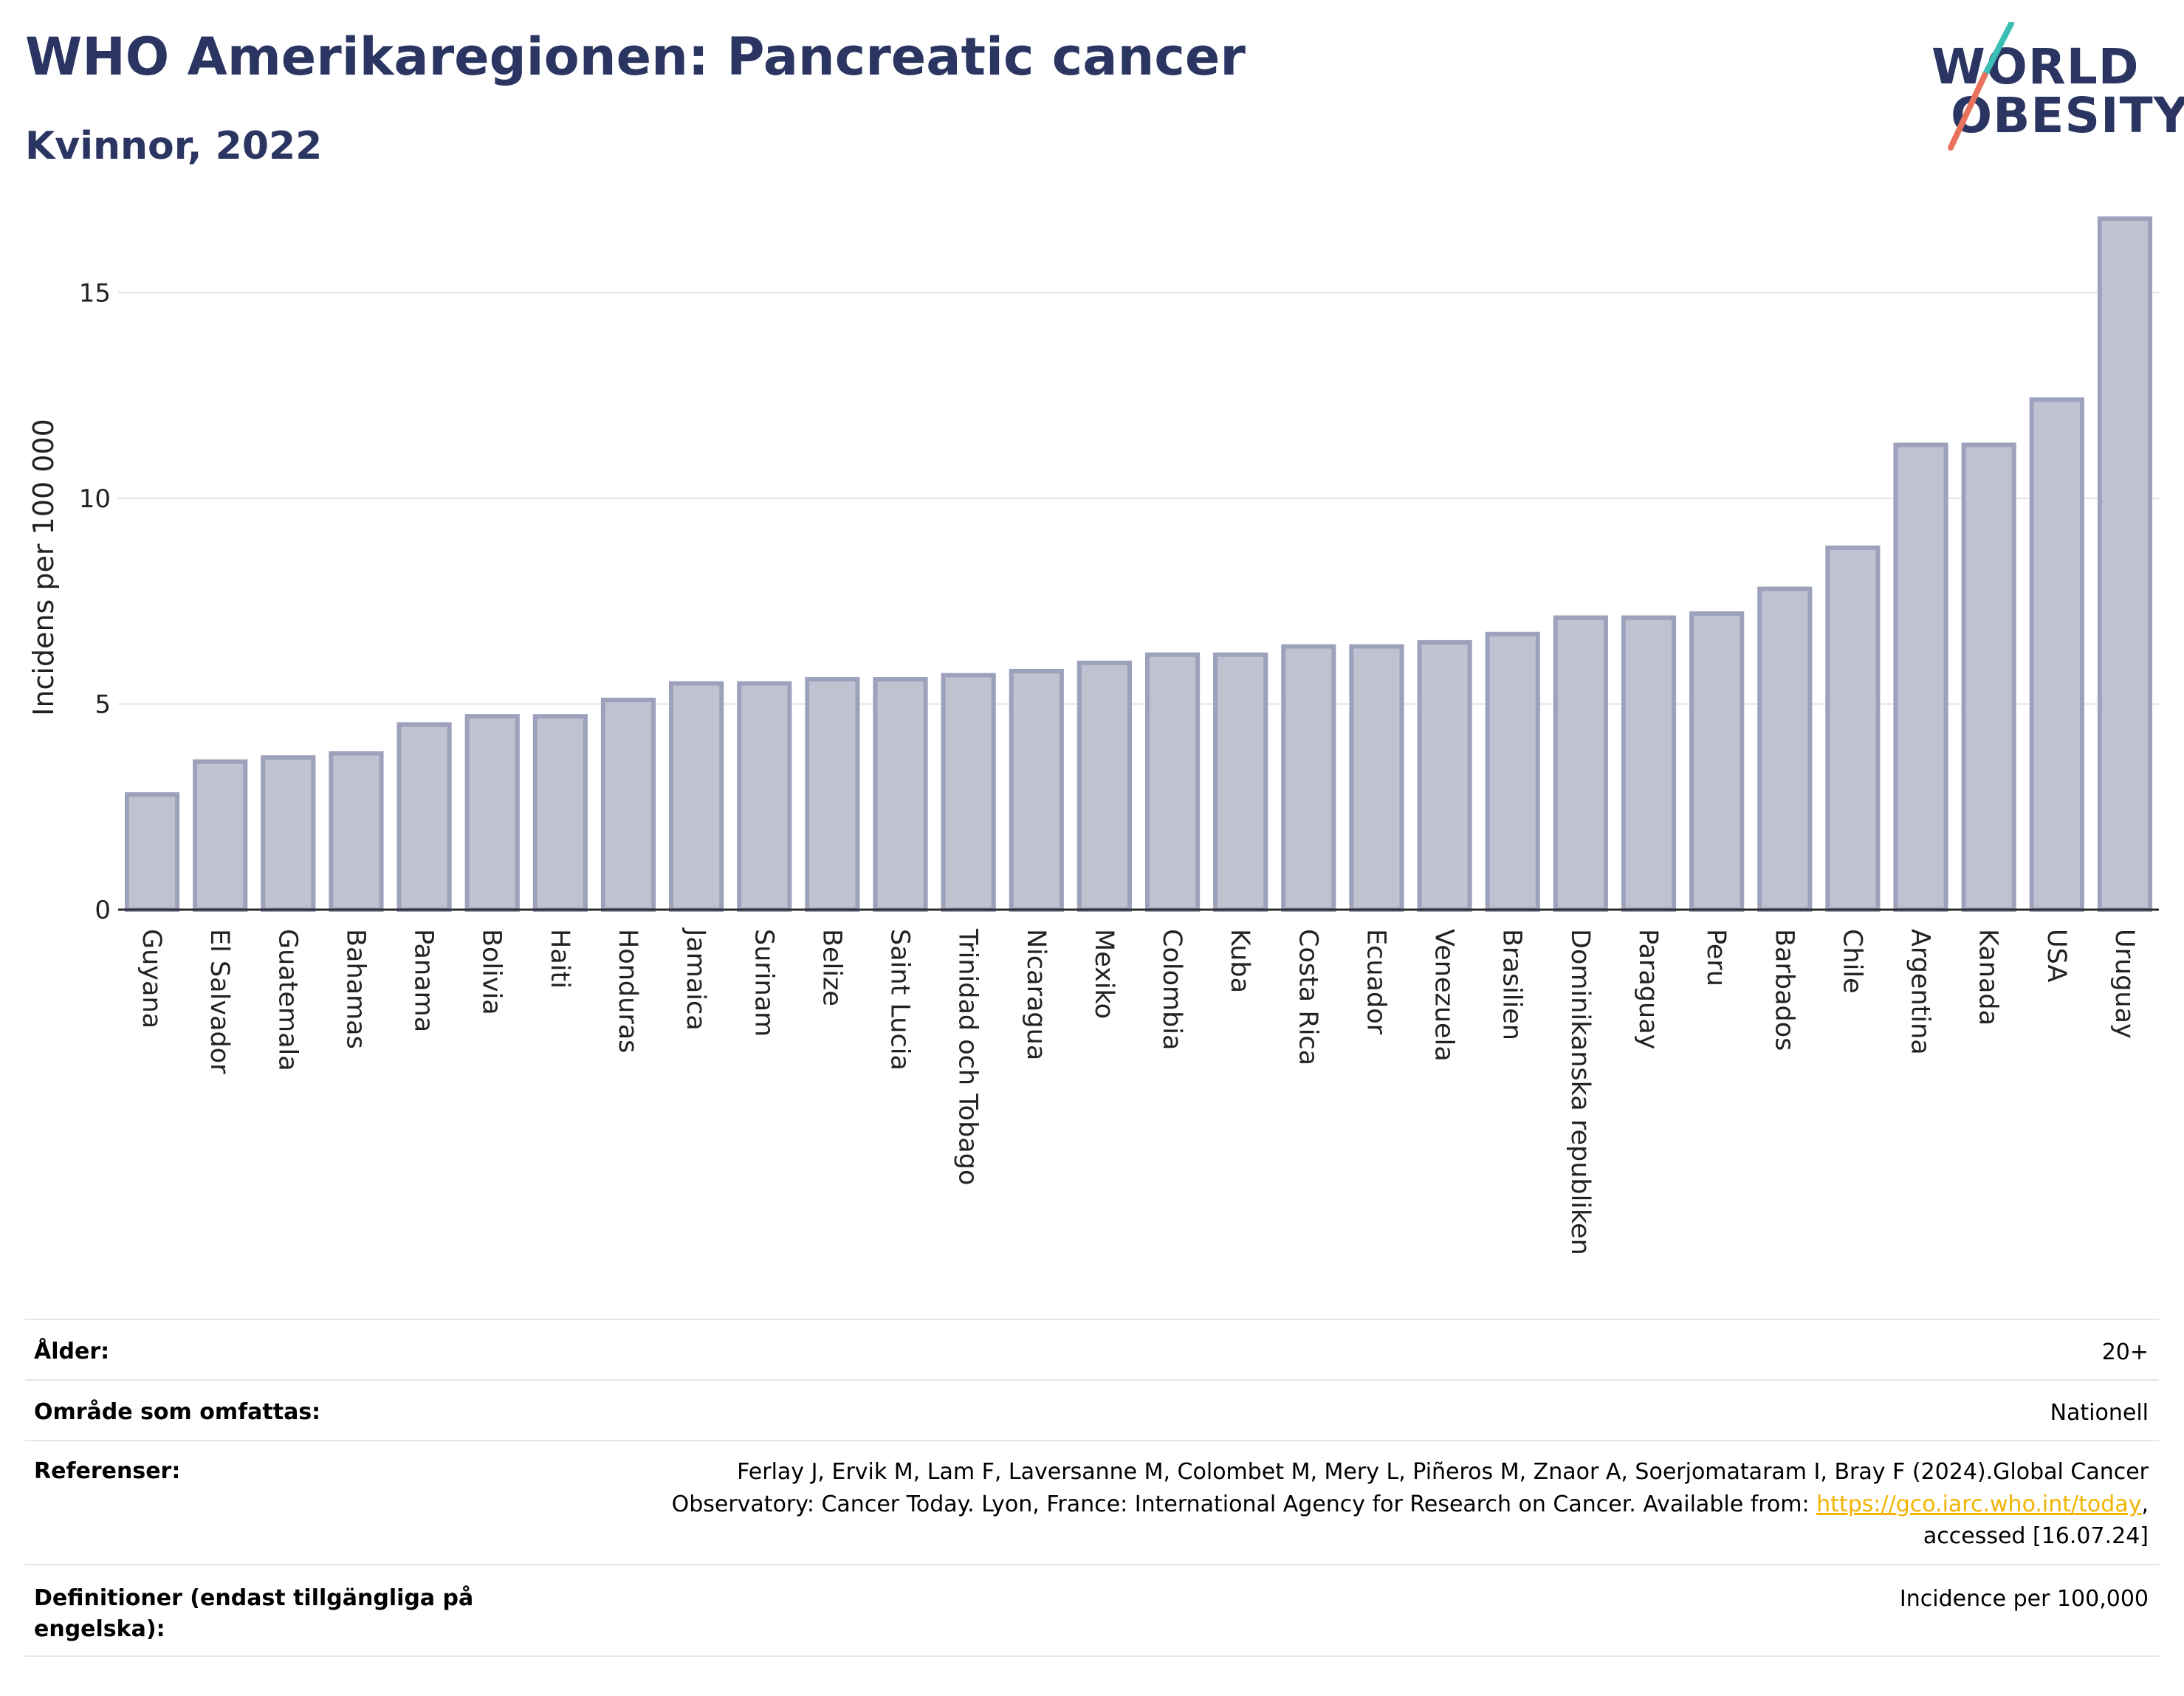 The width and height of the screenshot is (2184, 1696). What do you see at coordinates (2036, 1536) in the screenshot?
I see `meta-refs-line3: accessed [16.07.24]` at bounding box center [2036, 1536].